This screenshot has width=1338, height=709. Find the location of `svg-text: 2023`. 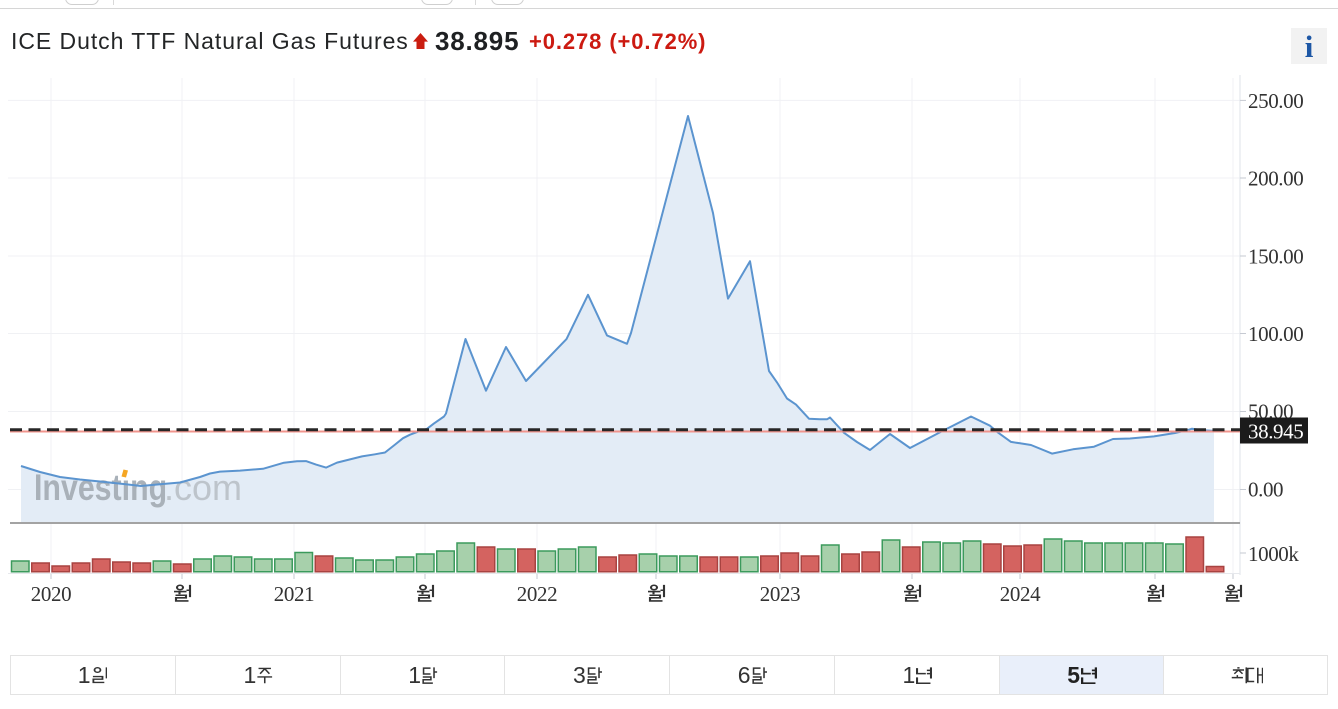

svg-text: 2023 is located at coordinates (780, 594).